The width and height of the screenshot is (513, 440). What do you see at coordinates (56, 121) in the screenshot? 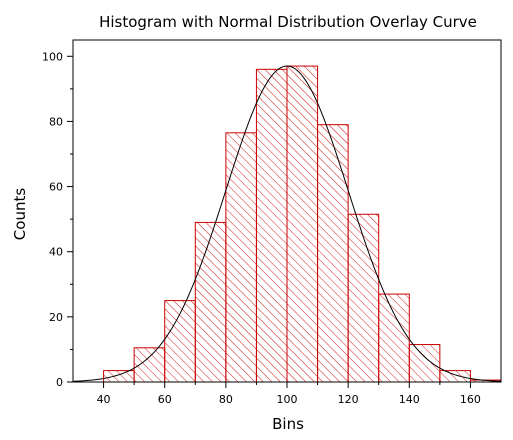
I see `y-tick-label: 80` at bounding box center [56, 121].